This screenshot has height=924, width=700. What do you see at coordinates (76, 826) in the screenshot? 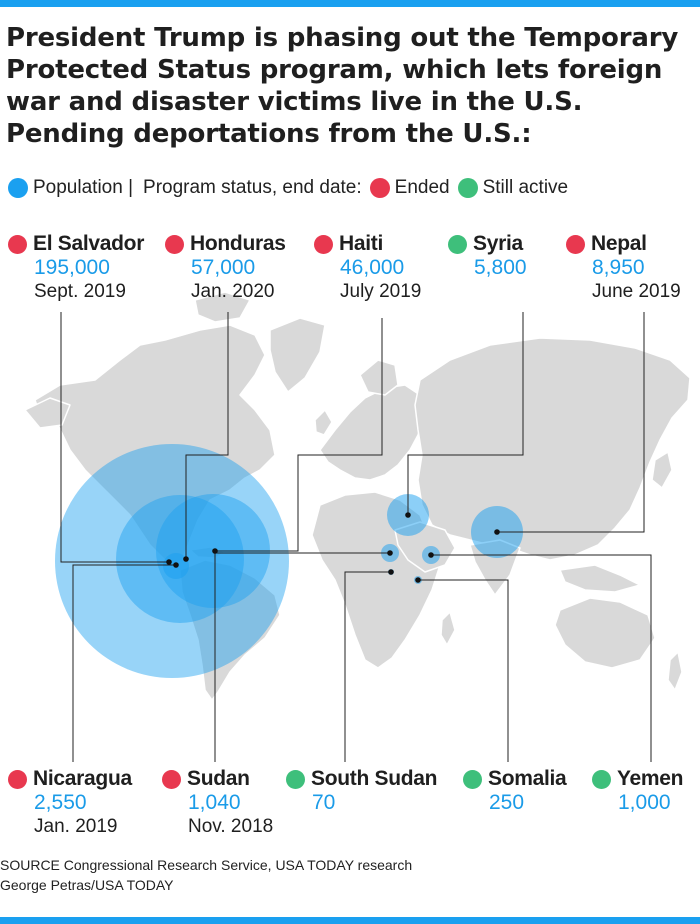
I see `country-end-date: Jan. 2019` at bounding box center [76, 826].